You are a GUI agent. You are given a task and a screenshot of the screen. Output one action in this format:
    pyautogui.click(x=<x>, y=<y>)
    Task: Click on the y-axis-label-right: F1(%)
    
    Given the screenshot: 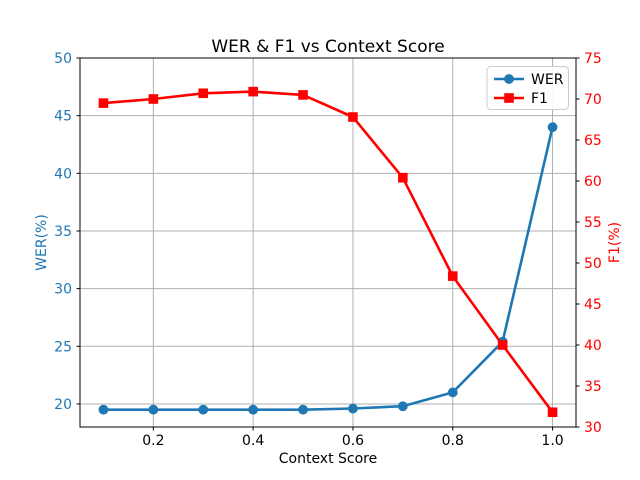 What is the action you would take?
    pyautogui.click(x=615, y=242)
    